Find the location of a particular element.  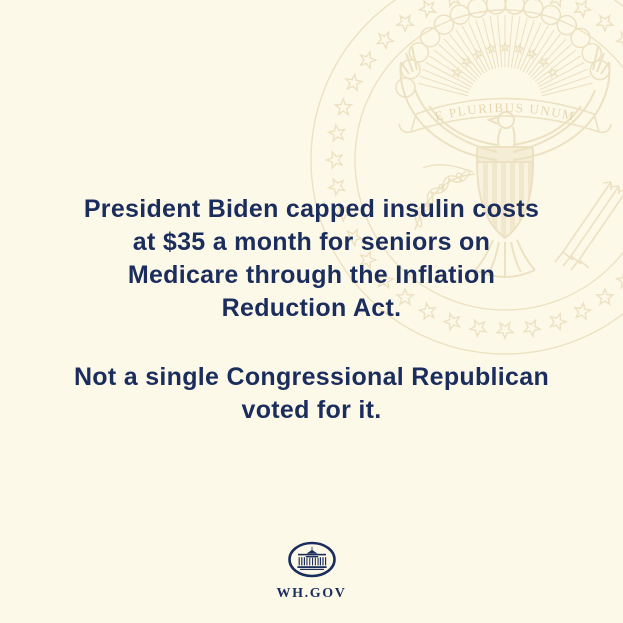

seal-motto-banner is located at coordinates (505, 115).